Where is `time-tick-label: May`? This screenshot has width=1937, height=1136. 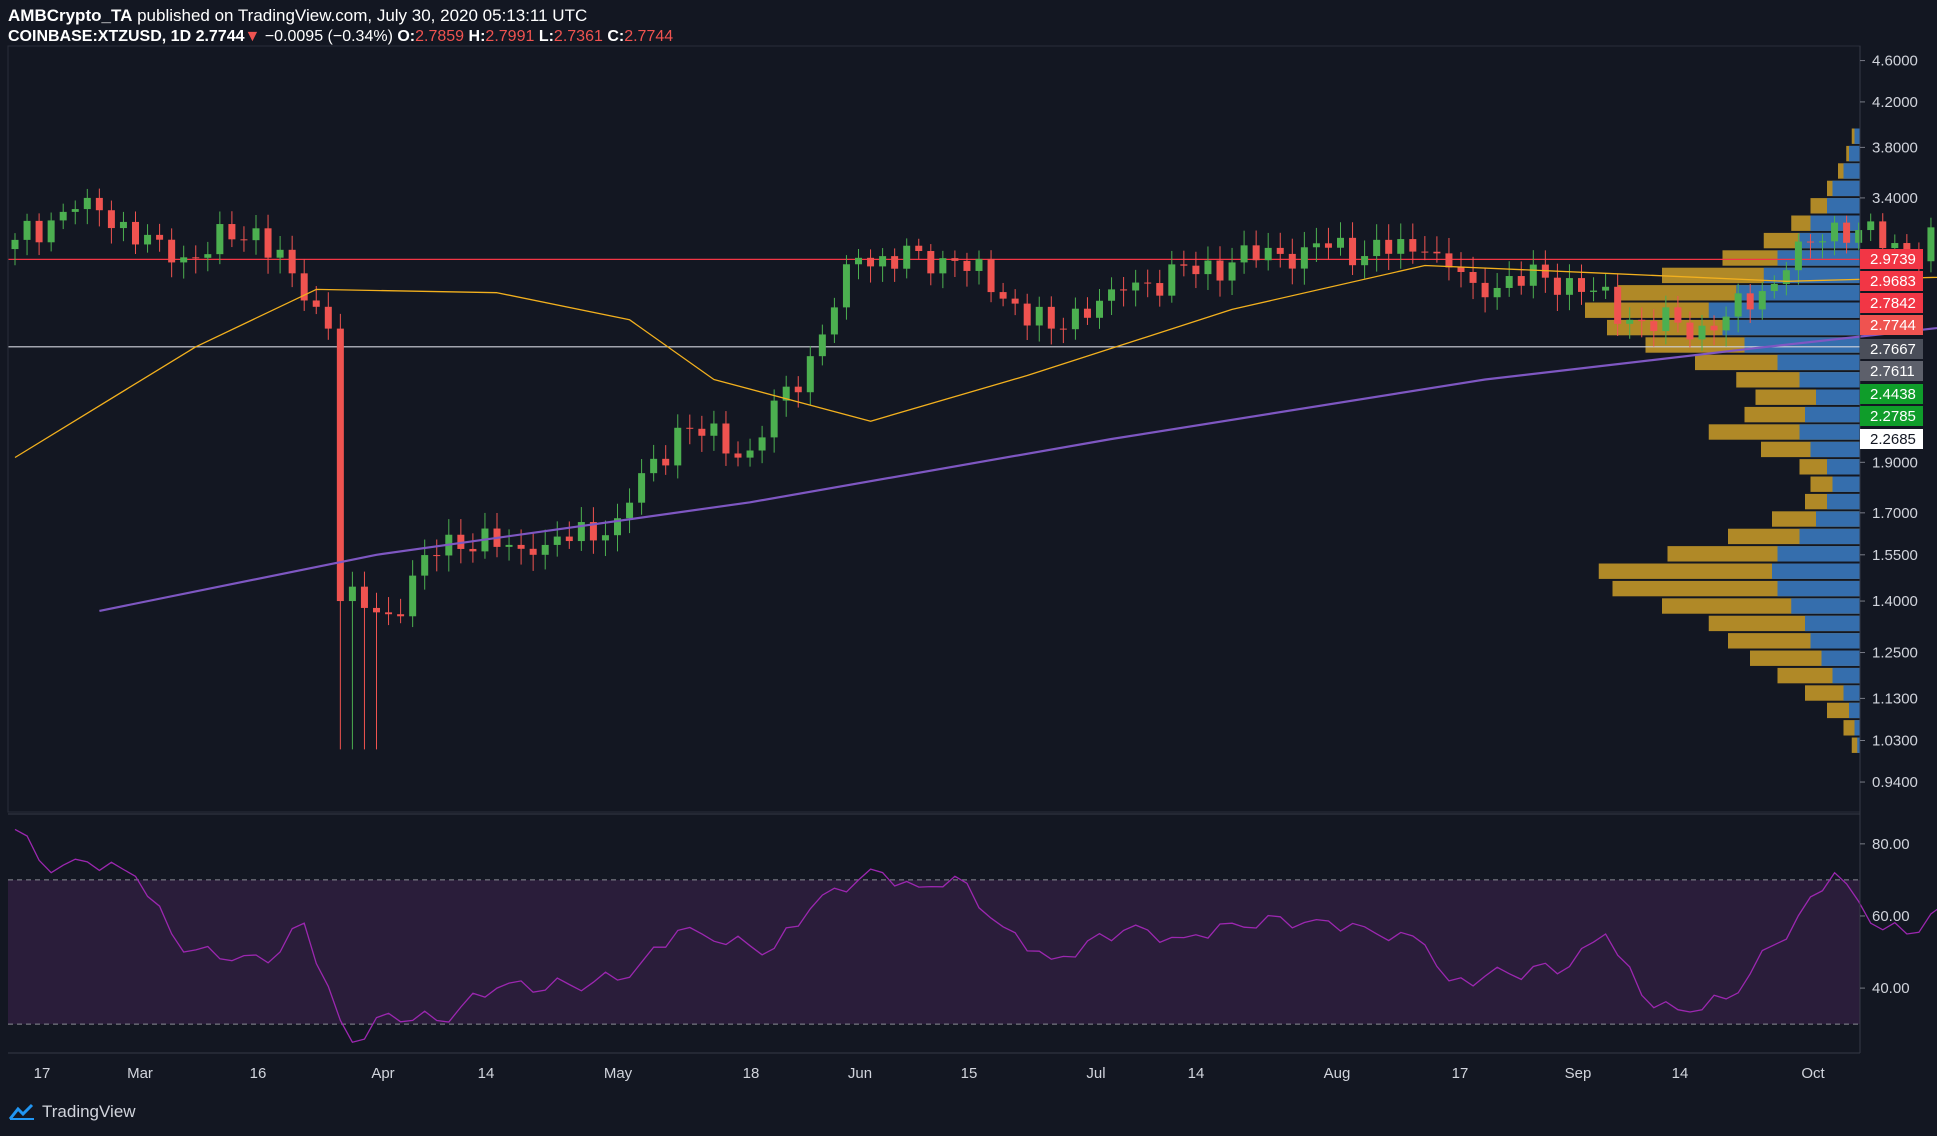 time-tick-label: May is located at coordinates (618, 1073).